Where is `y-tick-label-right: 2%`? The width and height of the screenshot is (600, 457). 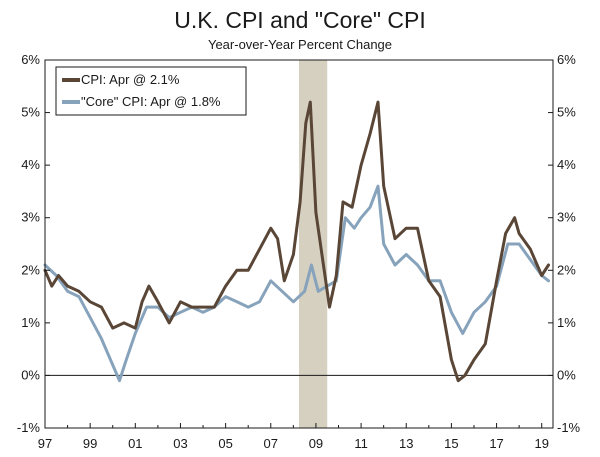 y-tick-label-right: 2% is located at coordinates (566, 269).